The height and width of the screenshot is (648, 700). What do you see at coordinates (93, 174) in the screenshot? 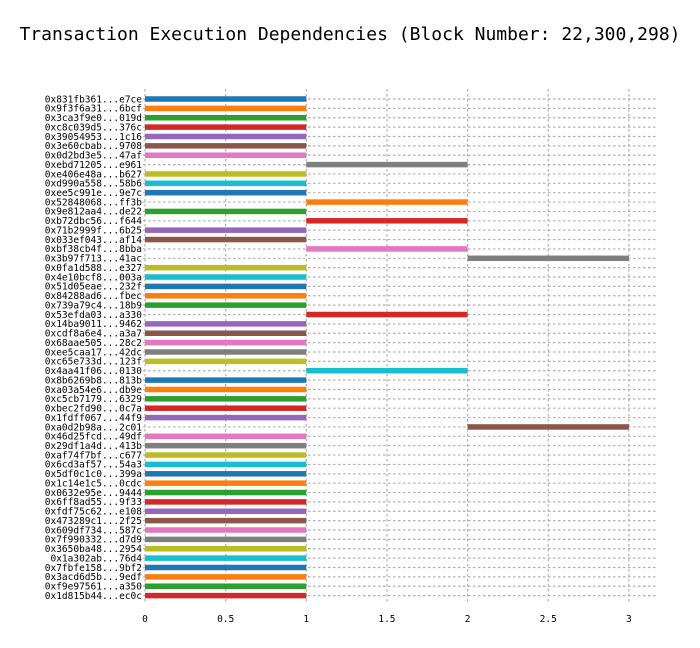
I see `y-tick-label: 0xe406e48a...b627` at bounding box center [93, 174].